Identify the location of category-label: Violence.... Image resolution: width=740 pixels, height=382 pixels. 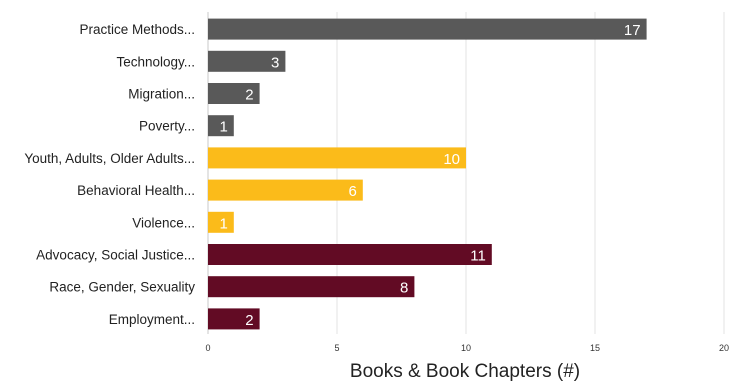
(163, 222).